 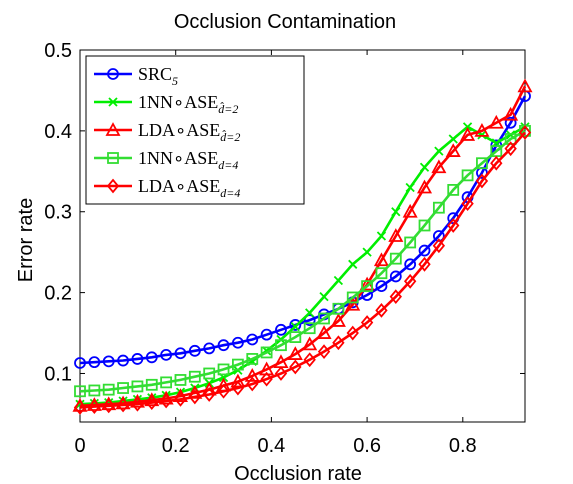 I want to click on x-tick-label: 0.4, so click(x=271, y=446).